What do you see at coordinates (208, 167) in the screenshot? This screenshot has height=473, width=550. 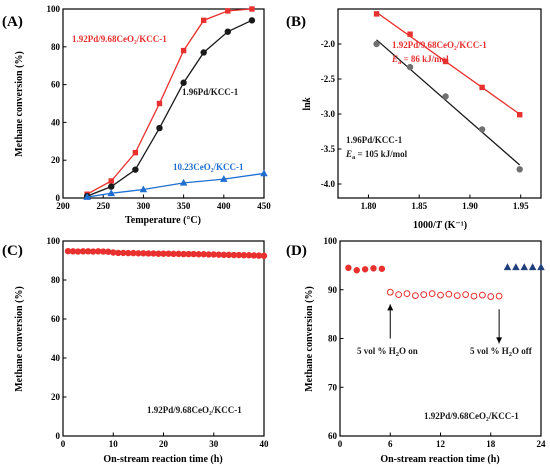 I see `series-label-a-3: 10.23CeO₂/KCC-1` at bounding box center [208, 167].